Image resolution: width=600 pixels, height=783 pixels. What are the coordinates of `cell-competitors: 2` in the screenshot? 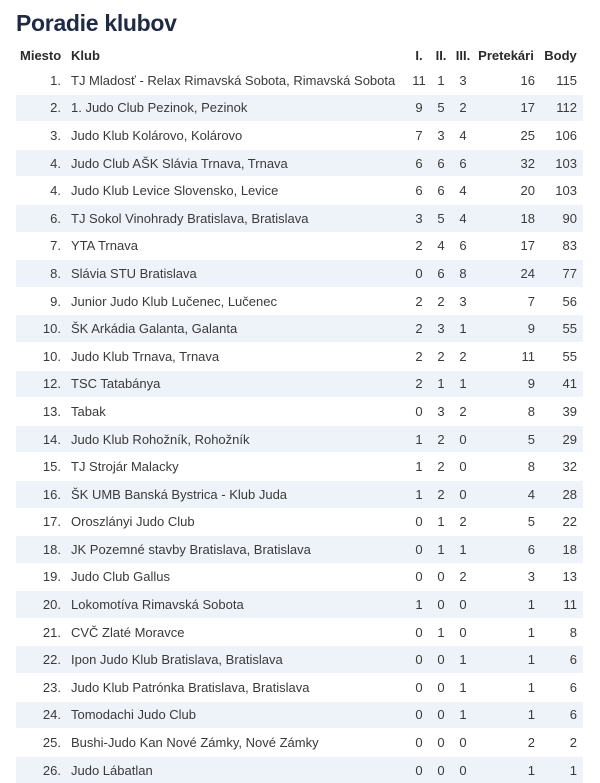 It's located at (507, 743).